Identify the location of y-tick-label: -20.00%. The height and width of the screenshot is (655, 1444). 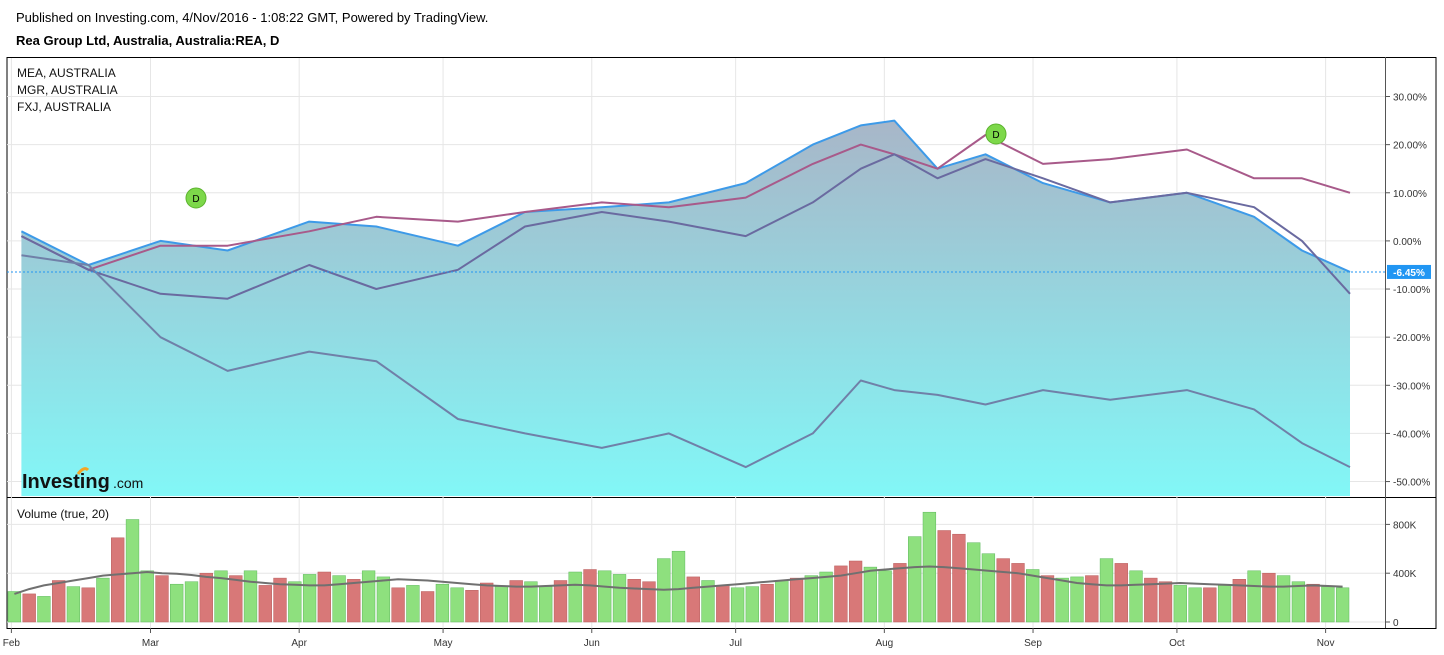
(1411, 338).